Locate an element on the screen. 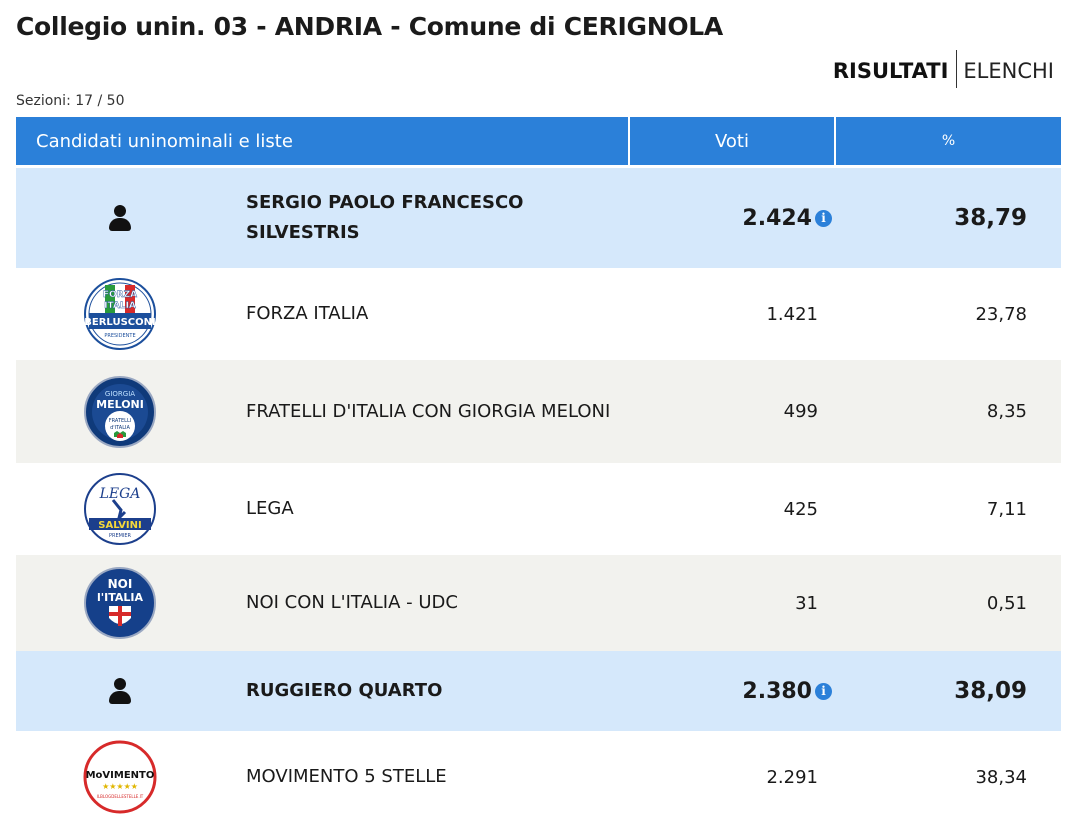 The image size is (1084, 840). svg-text: FRATELLI is located at coordinates (120, 421).